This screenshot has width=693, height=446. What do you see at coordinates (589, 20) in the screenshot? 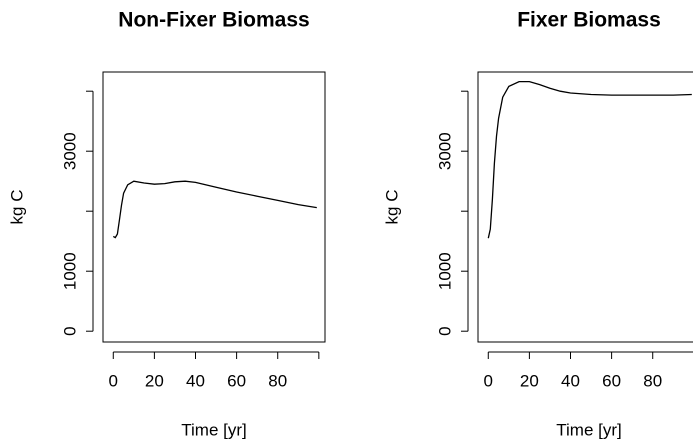
I see `chart-title: Fixer Biomass` at bounding box center [589, 20].